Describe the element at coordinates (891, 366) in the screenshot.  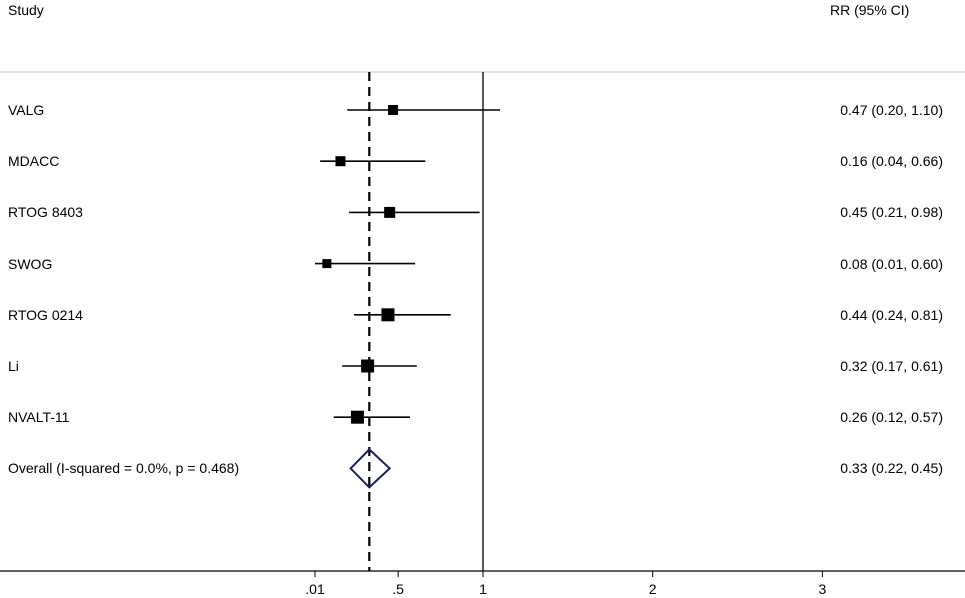
I see `study-rr-ci: 0.32 (0.17, 0.61)` at that location.